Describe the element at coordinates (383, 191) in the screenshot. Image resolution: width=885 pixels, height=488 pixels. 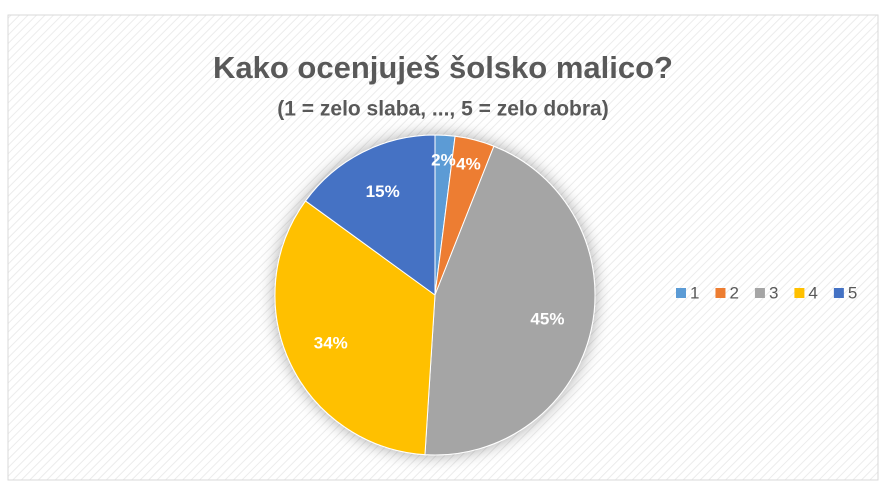
I see `data-label: 15%` at that location.